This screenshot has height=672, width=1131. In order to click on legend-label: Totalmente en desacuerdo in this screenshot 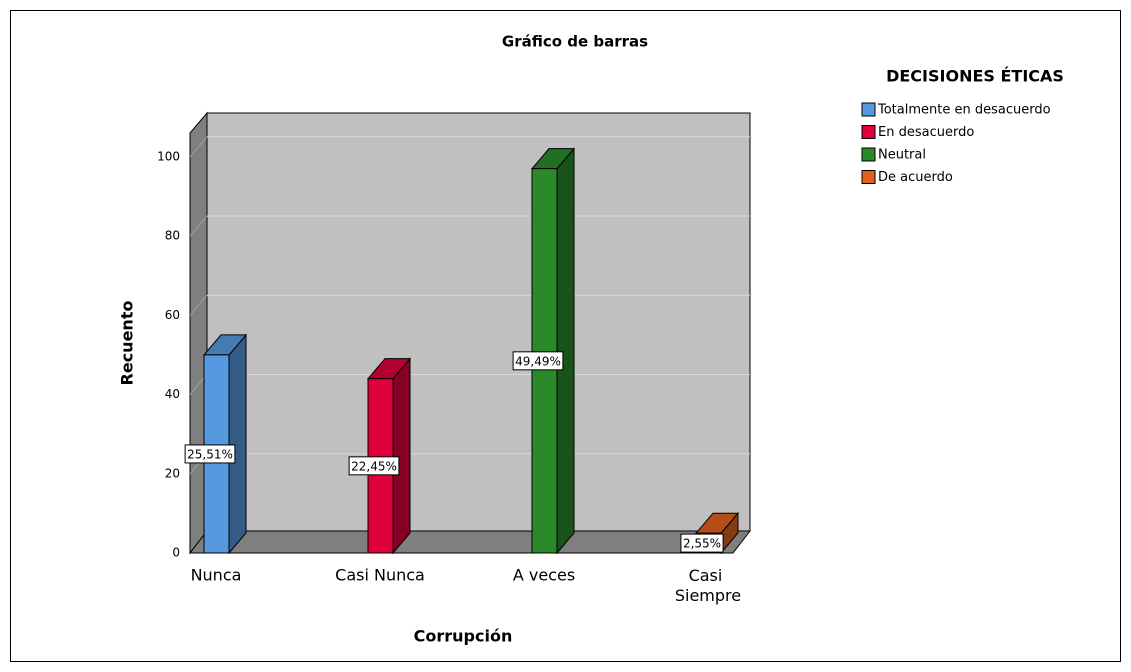, I will do `click(964, 110)`.